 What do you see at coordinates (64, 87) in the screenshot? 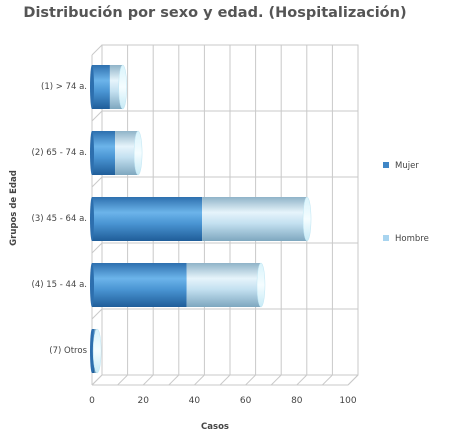
I see `category-label: (1) > 74 a.` at bounding box center [64, 87].